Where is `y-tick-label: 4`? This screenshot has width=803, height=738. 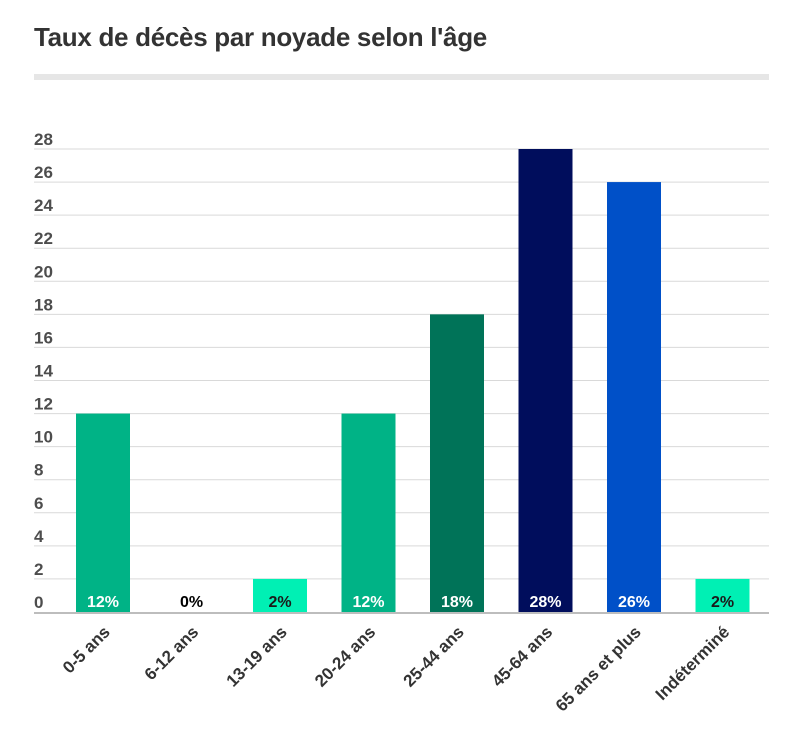 y-tick-label: 4 is located at coordinates (39, 536).